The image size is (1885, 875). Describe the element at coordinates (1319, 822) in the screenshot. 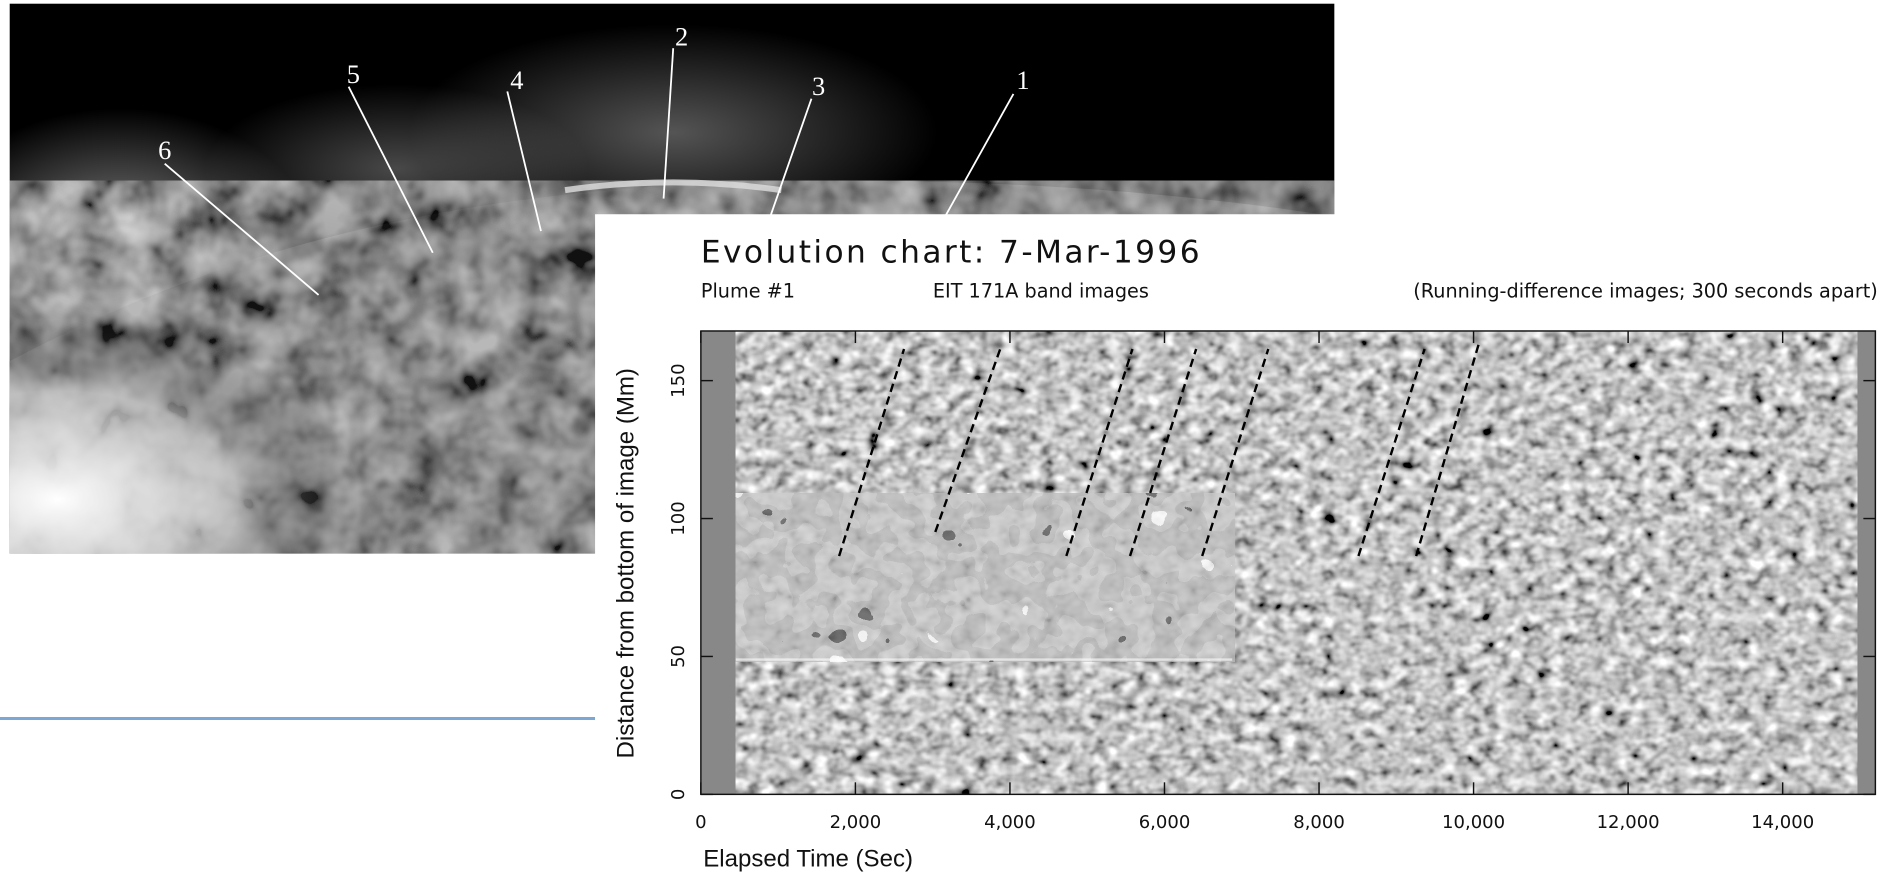

I see `x-tick-label: 8,000` at that location.